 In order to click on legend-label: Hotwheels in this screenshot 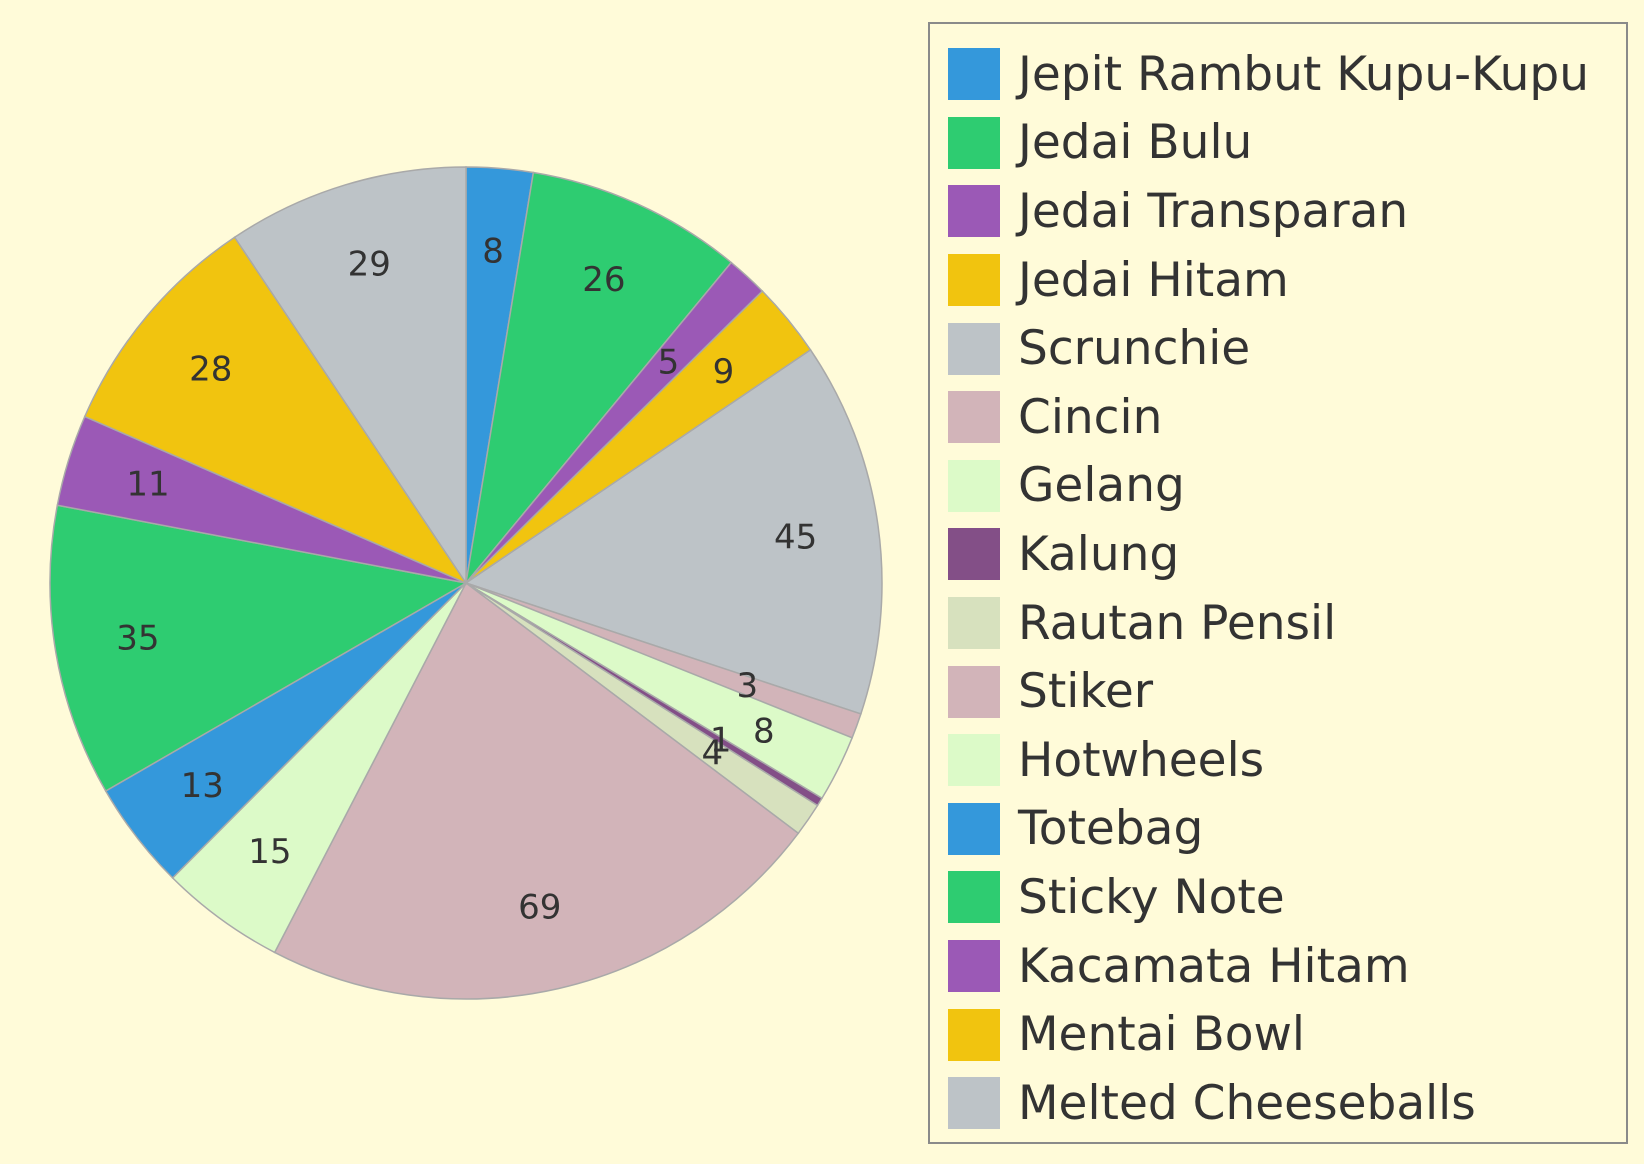, I will do `click(1141, 760)`.